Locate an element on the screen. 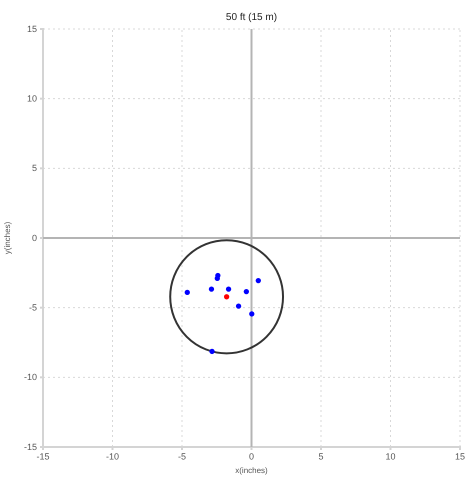  x-tick-label: 0 is located at coordinates (251, 456).